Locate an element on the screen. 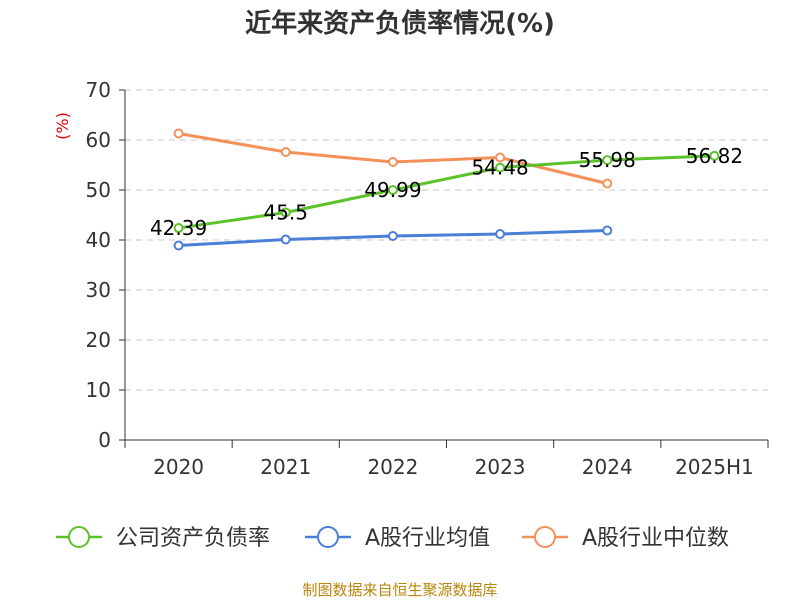 The width and height of the screenshot is (800, 600). series-1-point-2023 is located at coordinates (500, 234).